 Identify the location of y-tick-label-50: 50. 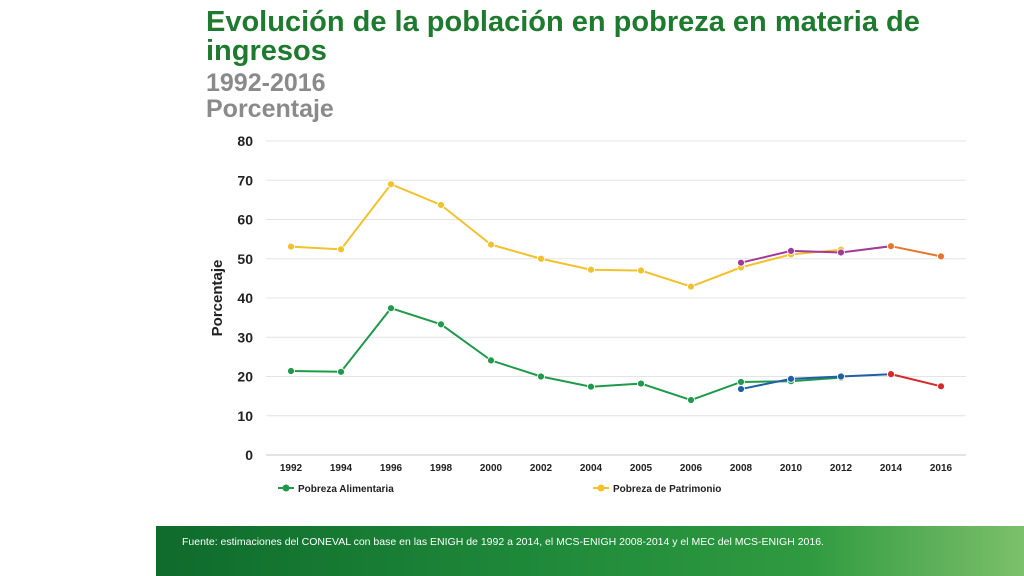
(245, 259).